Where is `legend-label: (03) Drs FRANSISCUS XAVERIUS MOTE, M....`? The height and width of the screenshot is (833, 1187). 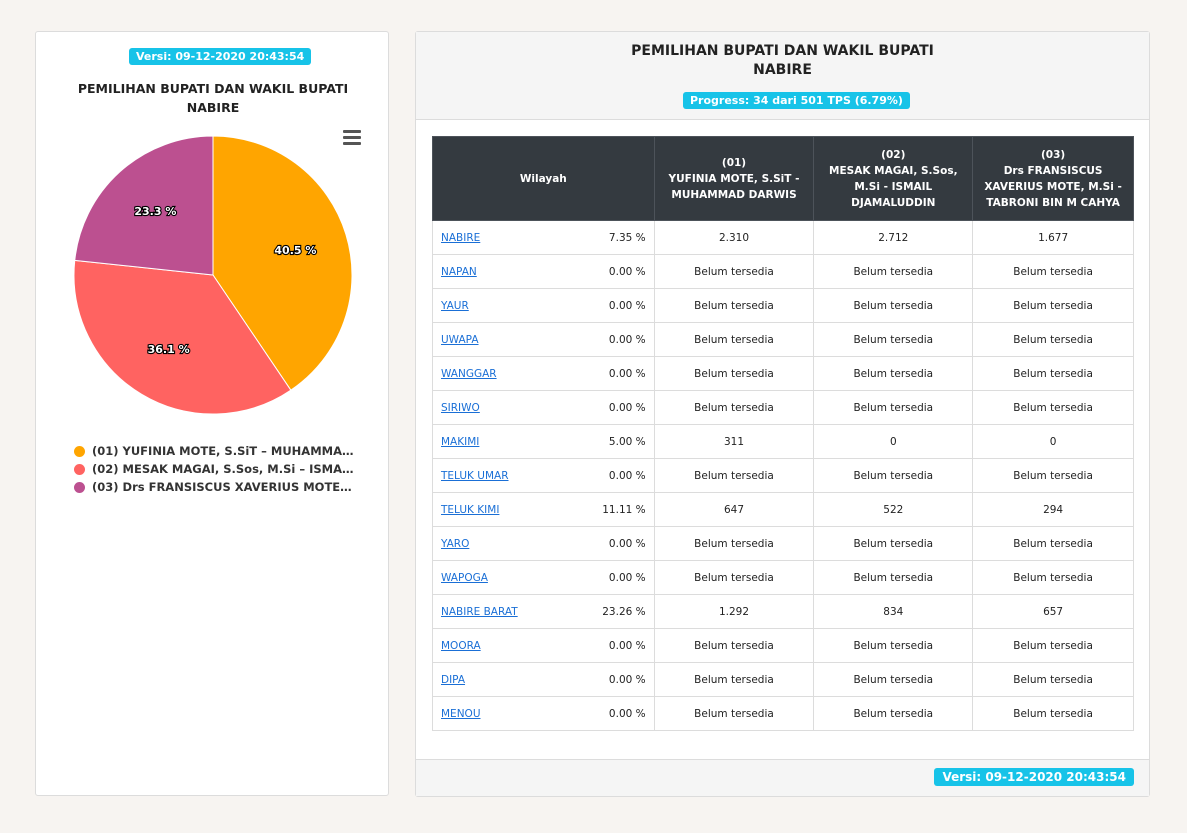 legend-label: (03) Drs FRANSISCUS XAVERIUS MOTE, M.... is located at coordinates (223, 487).